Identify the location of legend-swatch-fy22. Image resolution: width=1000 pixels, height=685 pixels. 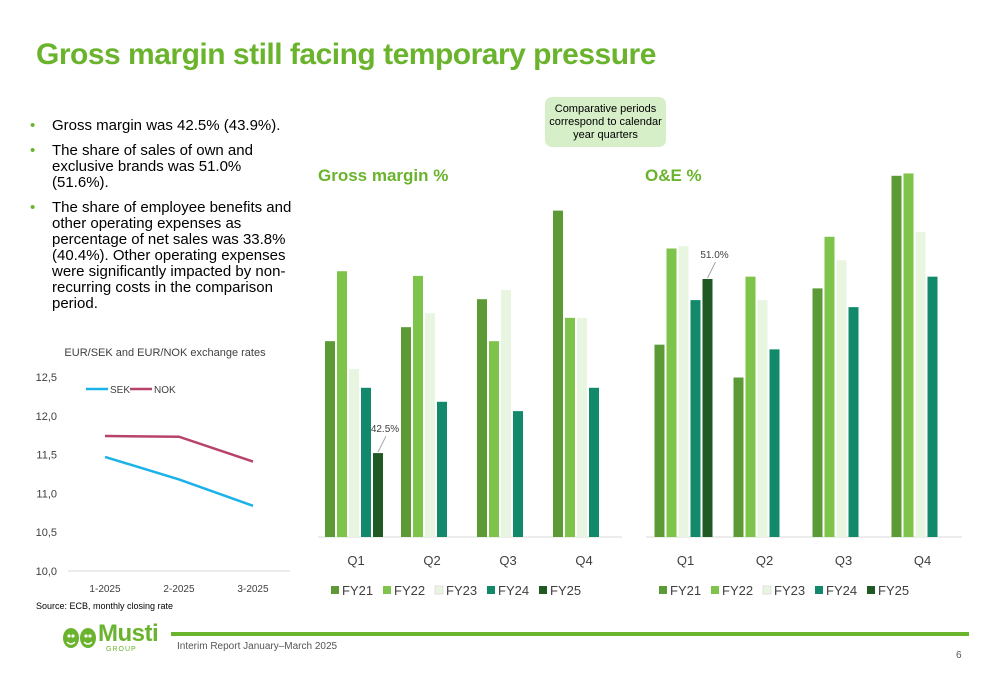
(715, 590).